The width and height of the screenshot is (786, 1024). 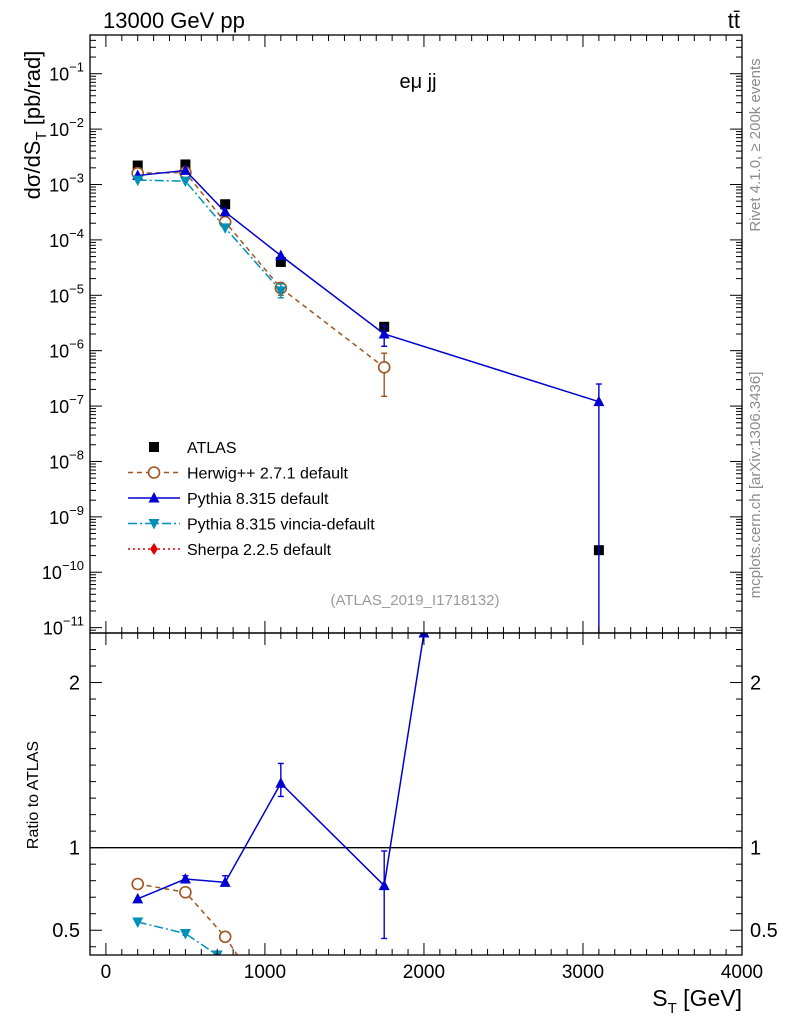 I want to click on tick-exponent: −10, so click(x=73, y=565).